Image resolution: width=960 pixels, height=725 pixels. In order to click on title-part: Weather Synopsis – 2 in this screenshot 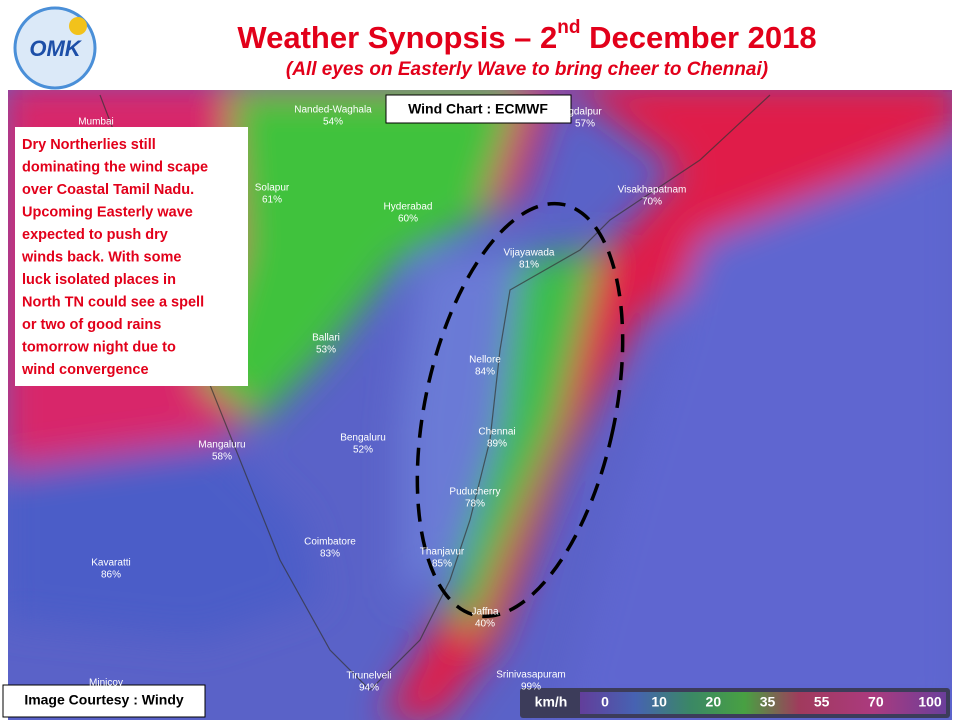, I will do `click(397, 37)`.